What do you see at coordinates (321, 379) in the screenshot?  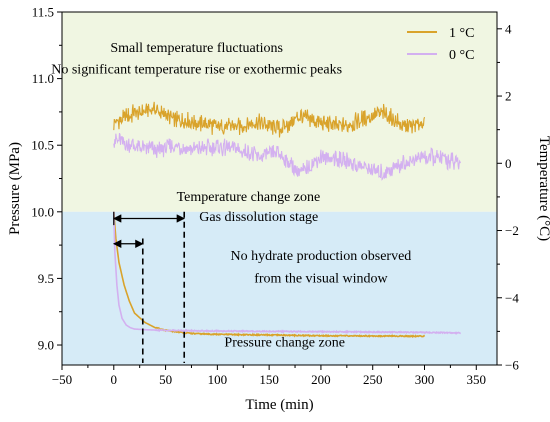 I see `x-tick-label: 200` at bounding box center [321, 379].